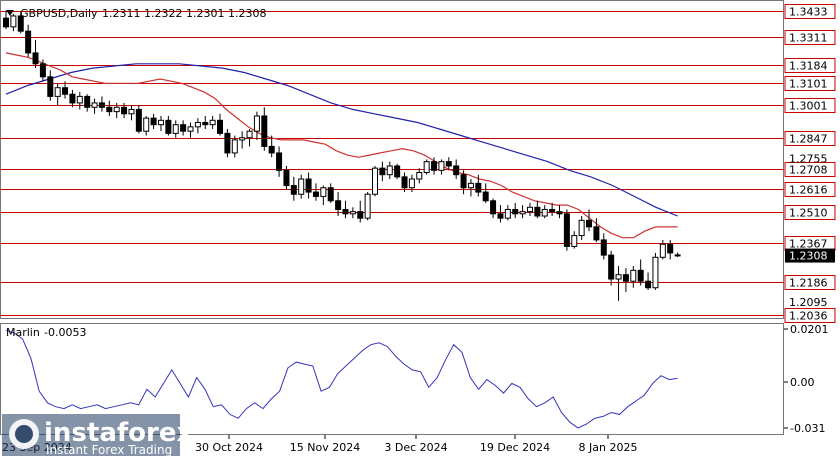 This screenshot has width=840, height=459. Describe the element at coordinates (59, 13) in the screenshot. I see `symbol-label: GBPUSD,Daily` at that location.